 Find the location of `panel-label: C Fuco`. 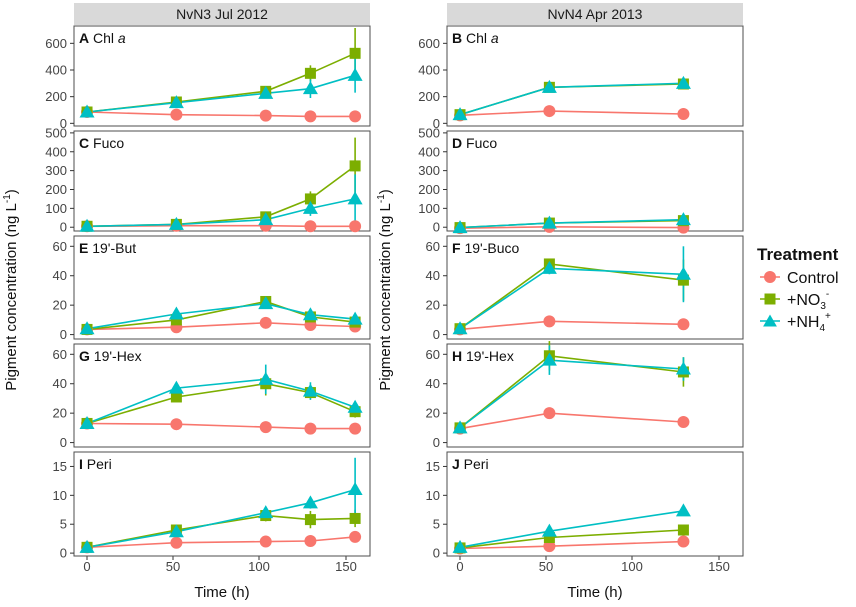

panel-label: C Fuco is located at coordinates (101, 143).